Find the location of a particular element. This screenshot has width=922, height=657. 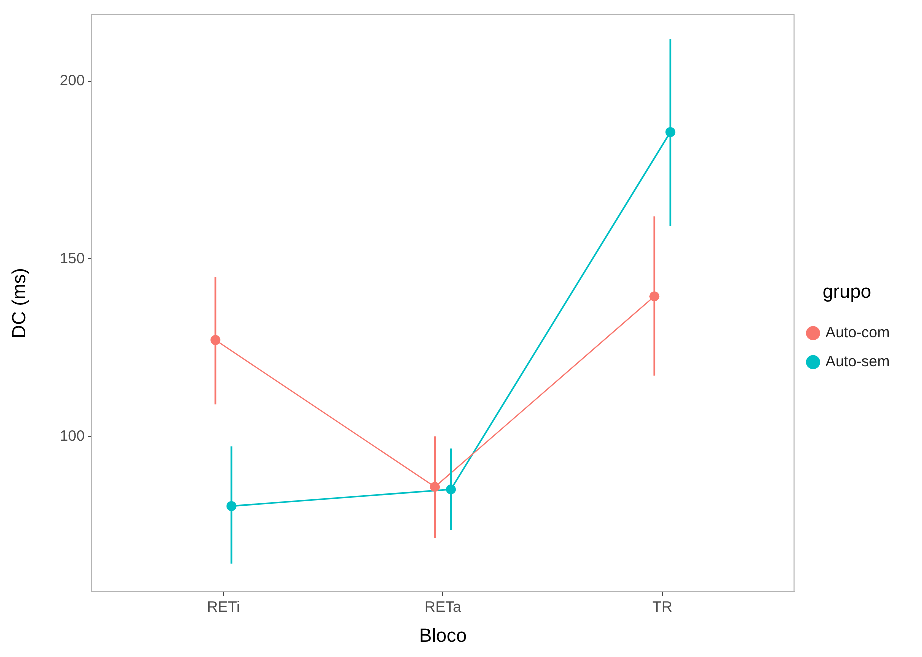

y-tick-label: 200 is located at coordinates (72, 81).